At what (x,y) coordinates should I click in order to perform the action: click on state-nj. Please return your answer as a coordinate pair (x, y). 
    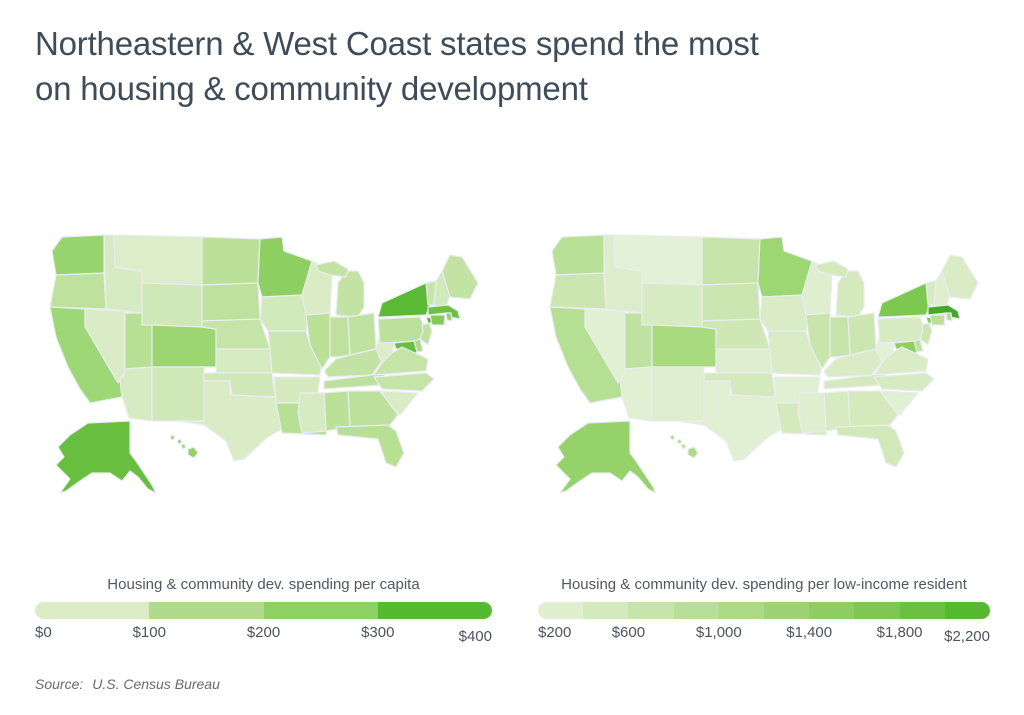
    Looking at the image, I should click on (926, 334).